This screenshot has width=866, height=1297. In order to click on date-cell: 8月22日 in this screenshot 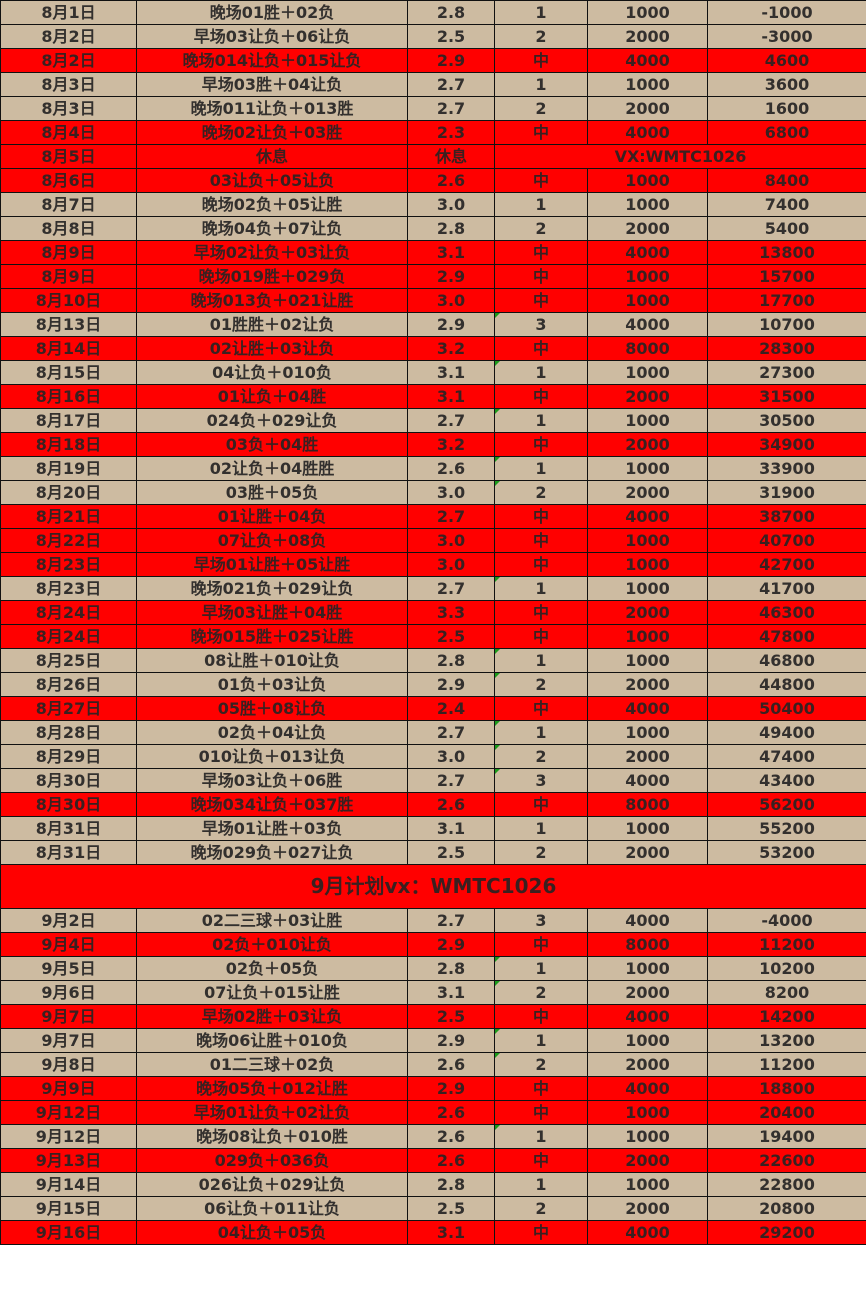, I will do `click(68, 540)`.